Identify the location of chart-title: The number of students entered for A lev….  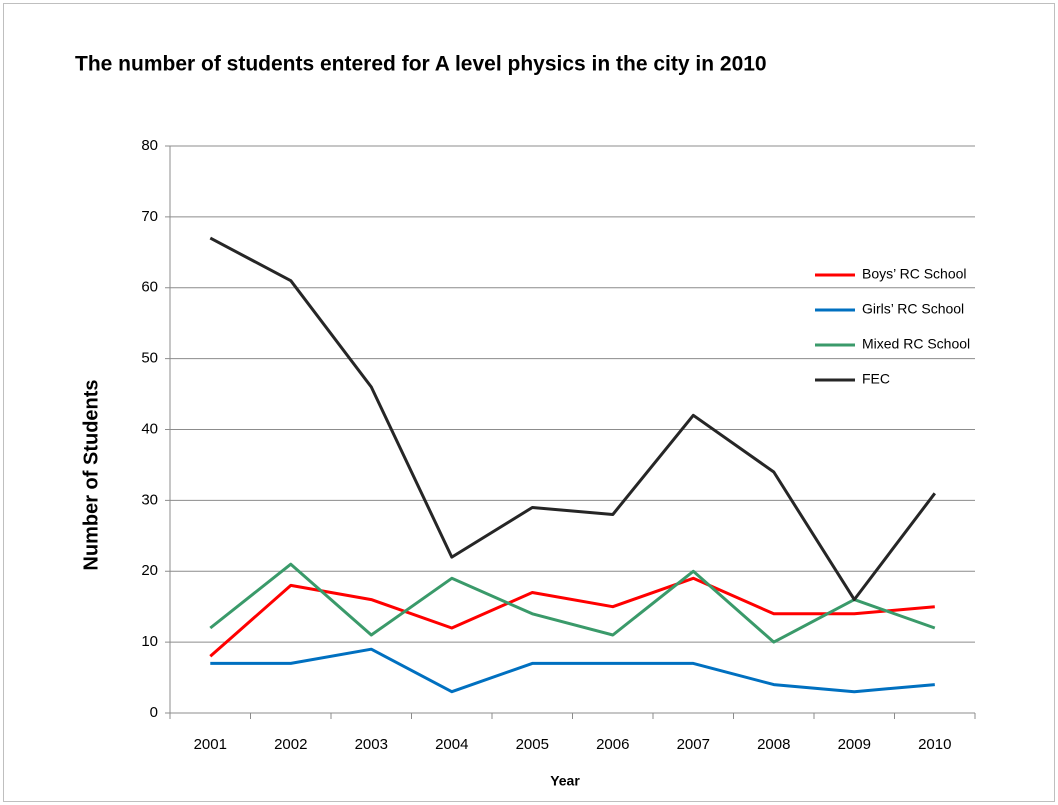
(421, 64).